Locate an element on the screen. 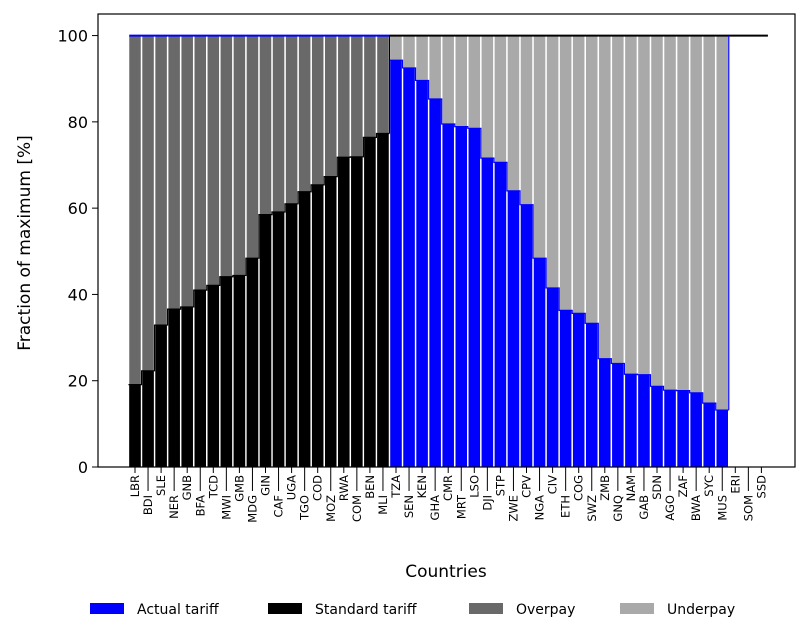  x-tick-label: NGA is located at coordinates (540, 508).